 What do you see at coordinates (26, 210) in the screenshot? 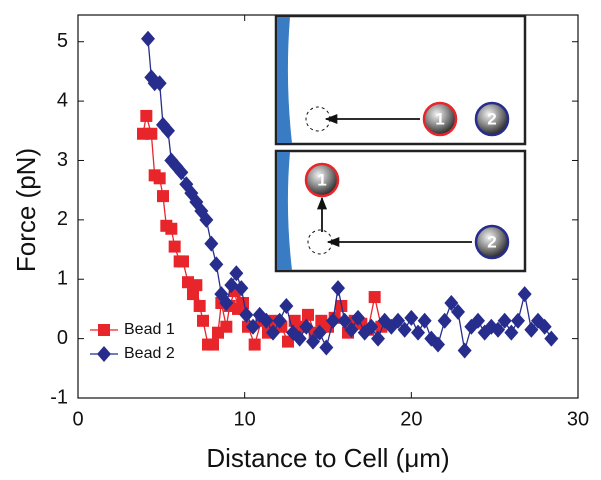
I see `y-axis-label: Force (pN)` at bounding box center [26, 210].